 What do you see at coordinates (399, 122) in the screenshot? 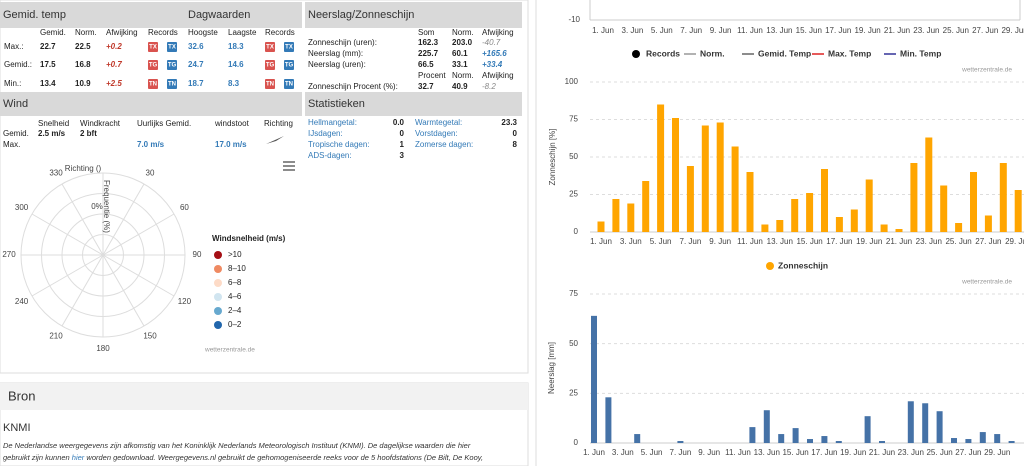
I see `stat-value: 0.0` at bounding box center [399, 122].